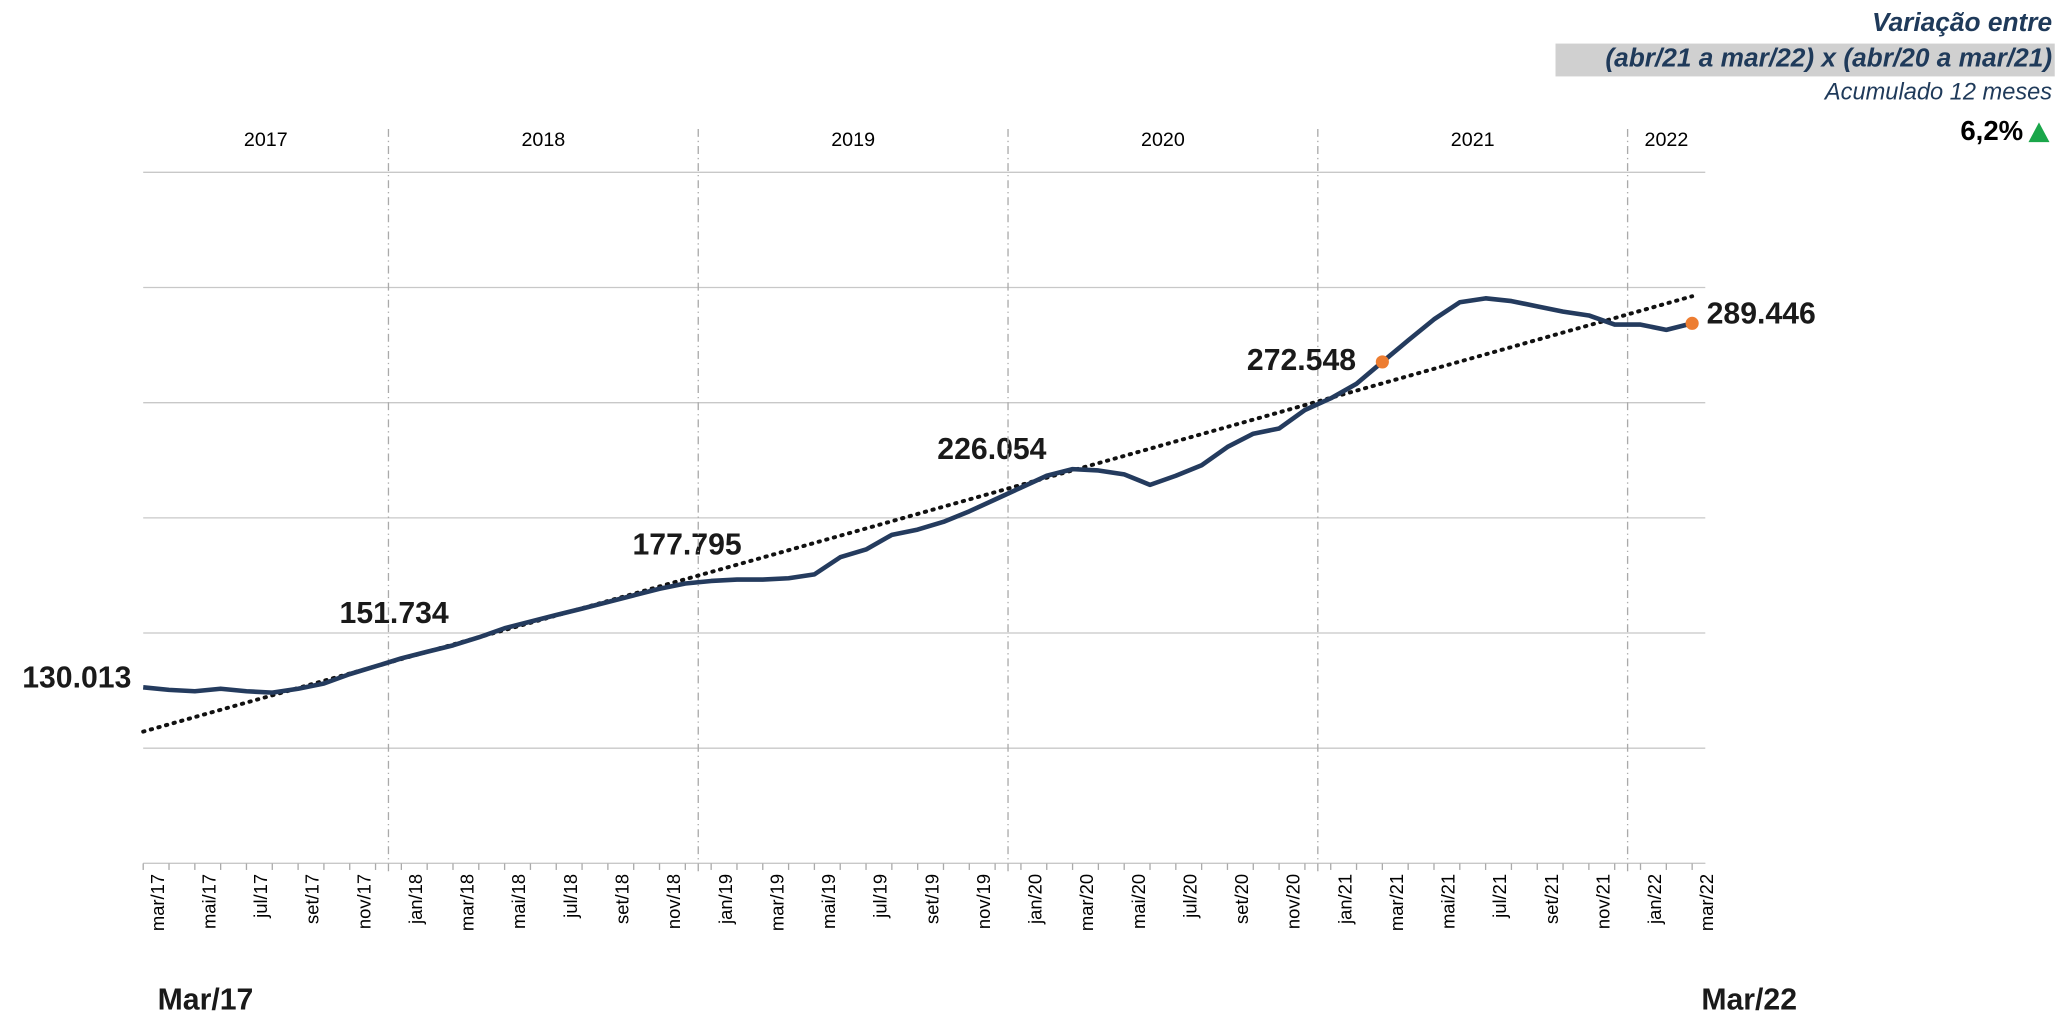  Describe the element at coordinates (1603, 901) in the screenshot. I see `x-tick-label: nov/21` at that location.